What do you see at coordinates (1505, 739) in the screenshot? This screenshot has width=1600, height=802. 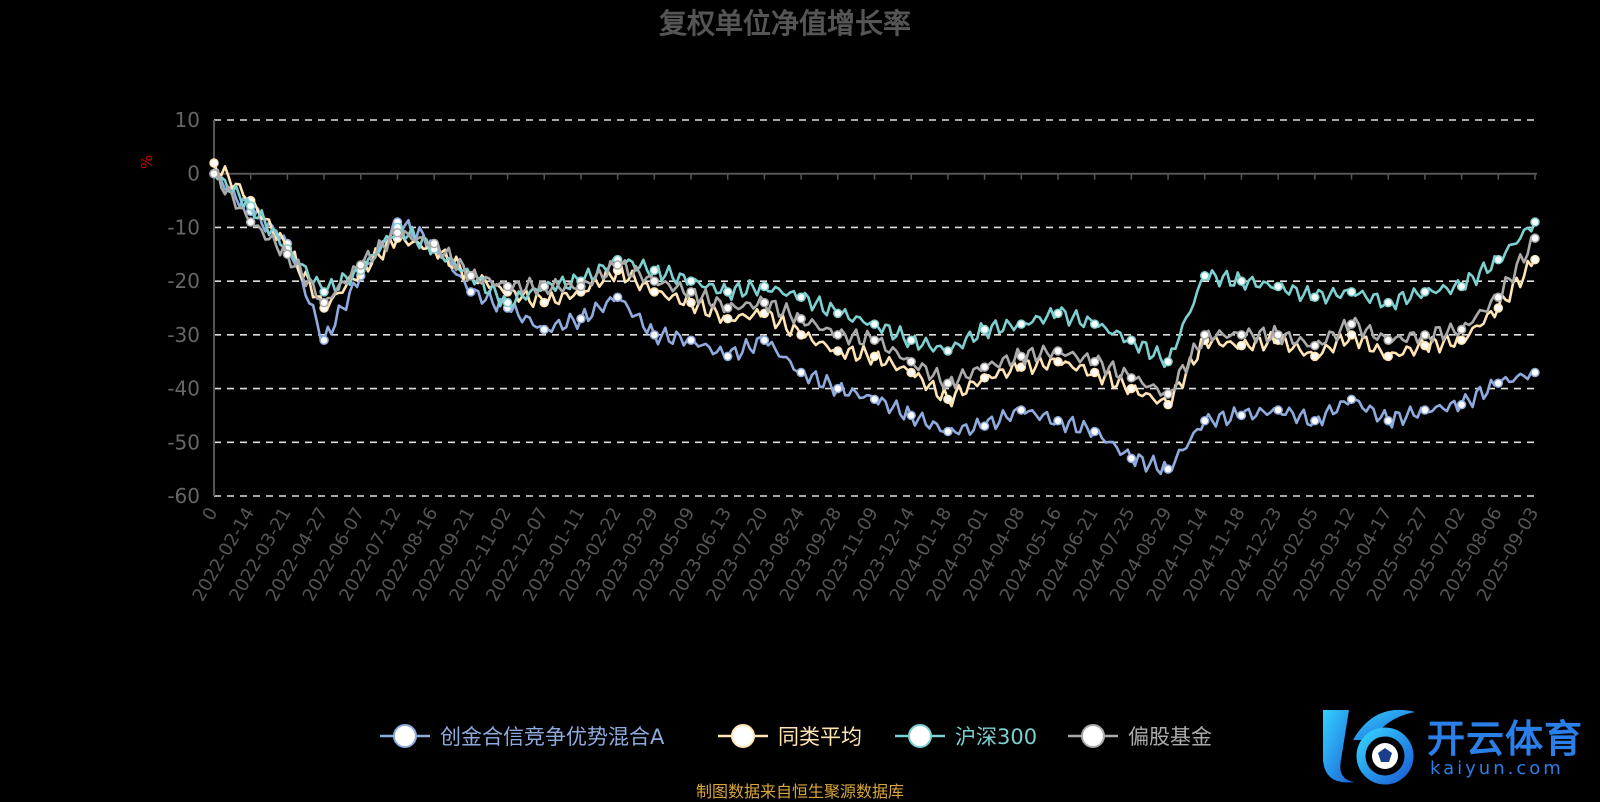 I see `brand-name: 开云体育` at bounding box center [1505, 739].